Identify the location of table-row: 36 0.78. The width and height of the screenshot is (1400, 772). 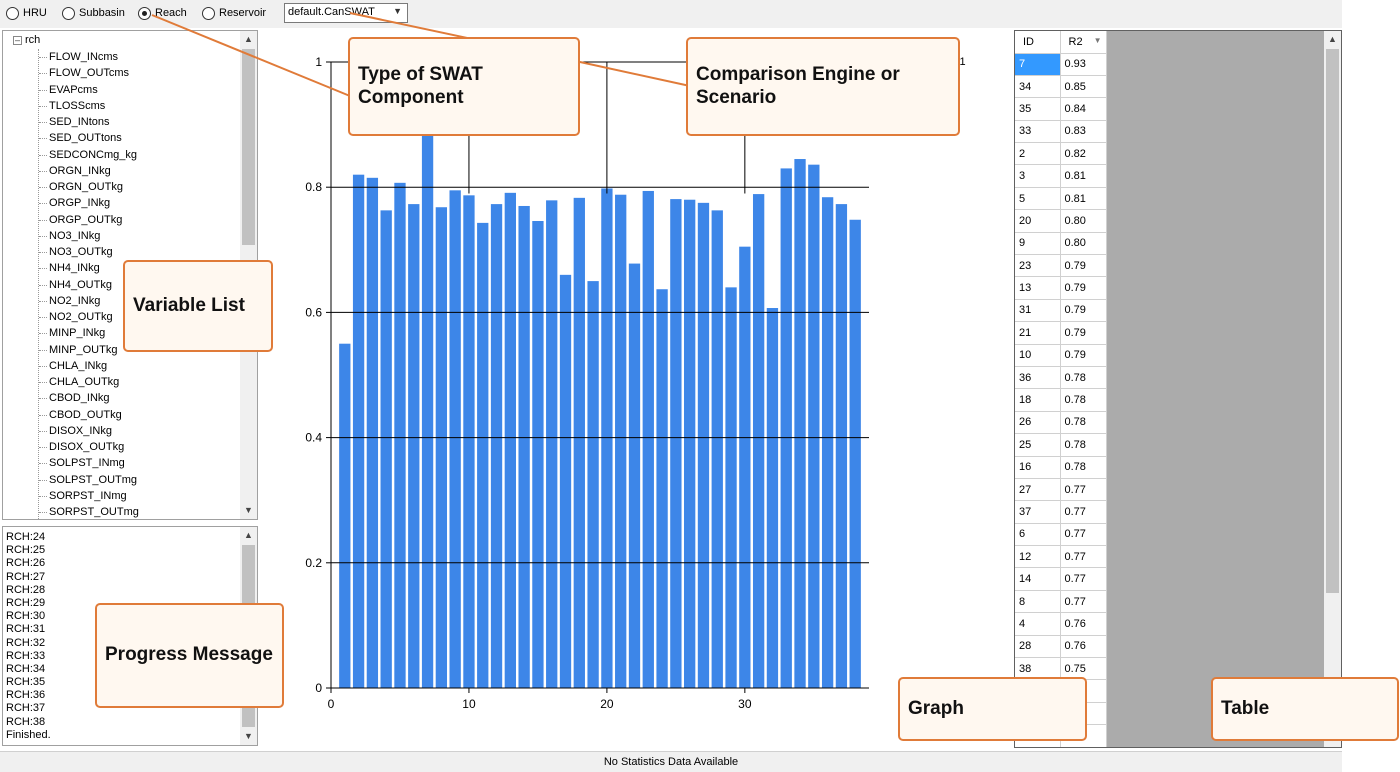
(1061, 378).